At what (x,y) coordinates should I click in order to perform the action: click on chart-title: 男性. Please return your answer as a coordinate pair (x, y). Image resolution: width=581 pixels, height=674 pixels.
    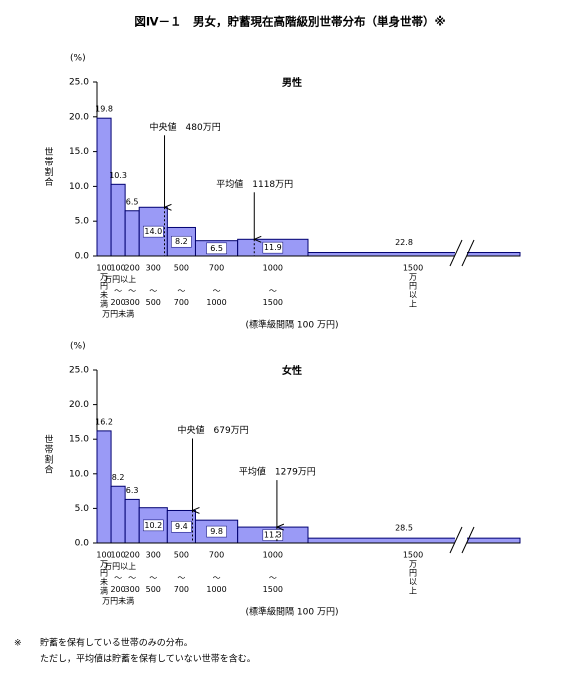
    Looking at the image, I should click on (292, 82).